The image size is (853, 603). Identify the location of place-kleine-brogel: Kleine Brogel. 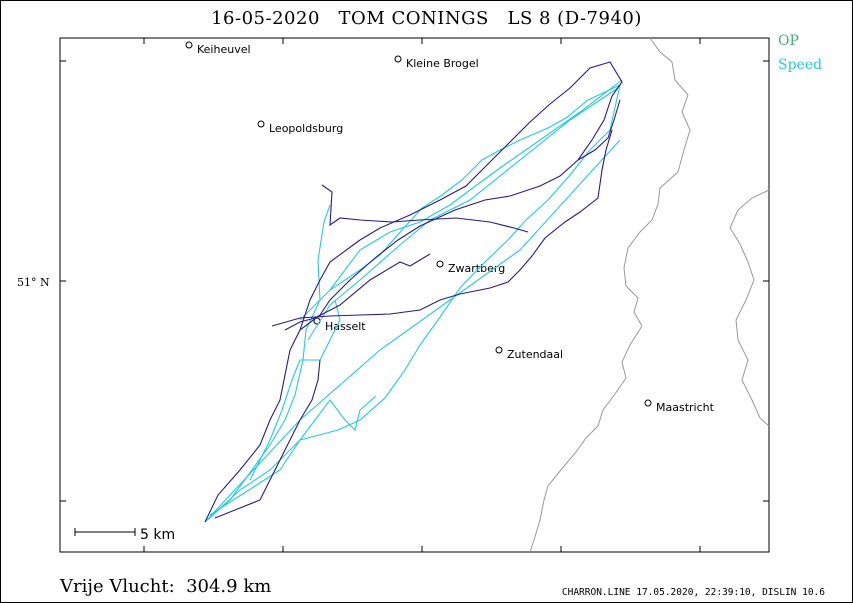
(436, 62).